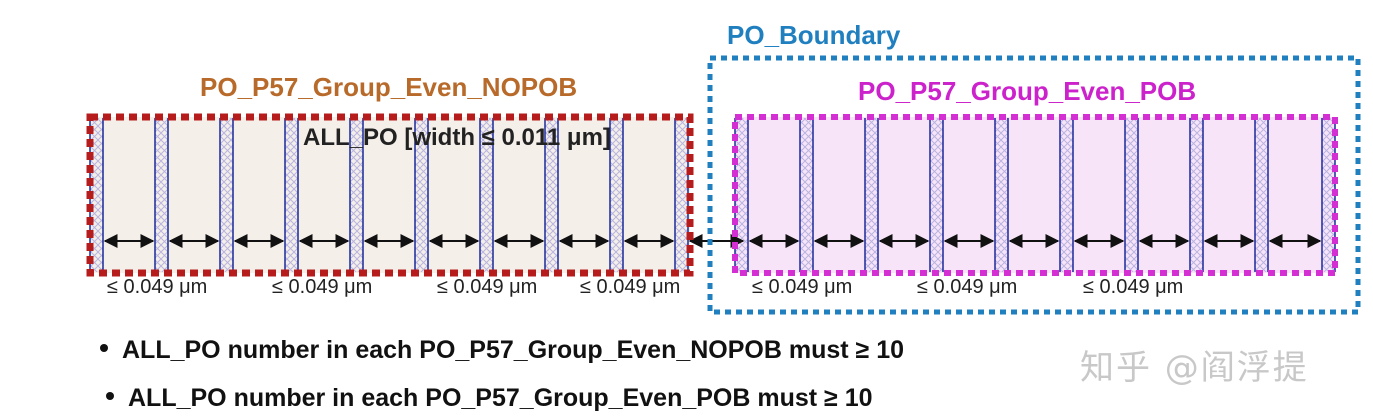  I want to click on all-po-rule-label: ALL_PO [width ≤ 0.011 μm], so click(457, 137).